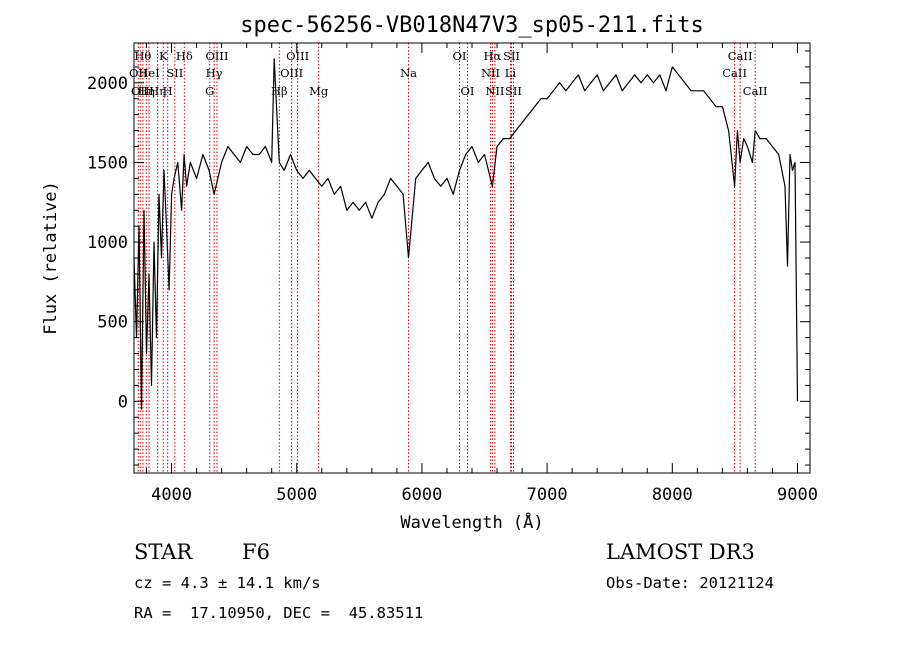 The height and width of the screenshot is (649, 900). What do you see at coordinates (112, 323) in the screenshot?
I see `y-tick-label: 500` at bounding box center [112, 323].